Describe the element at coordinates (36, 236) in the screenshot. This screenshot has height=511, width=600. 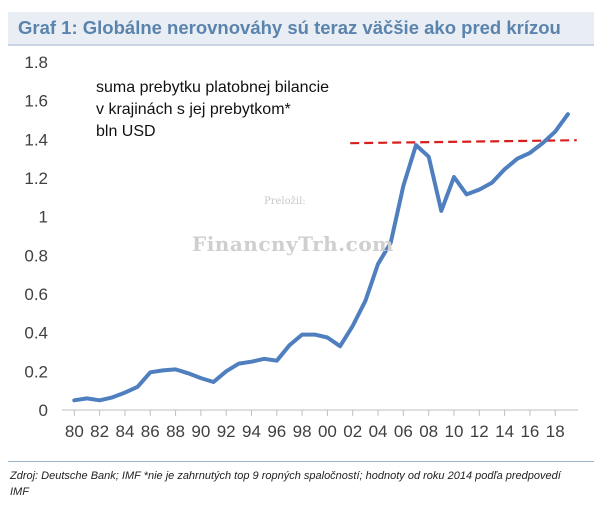
I see `y-axis: 0 0.2 0.4 0.6 0.8 1 1.2 1.4 1.6 1.8` at that location.